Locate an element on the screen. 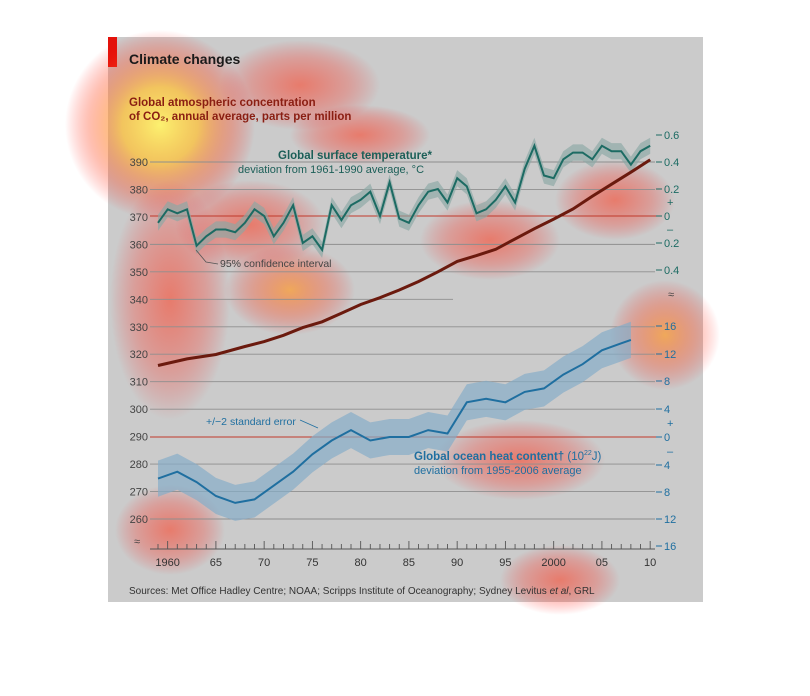  ocean-tick-label: 0 is located at coordinates (667, 438).